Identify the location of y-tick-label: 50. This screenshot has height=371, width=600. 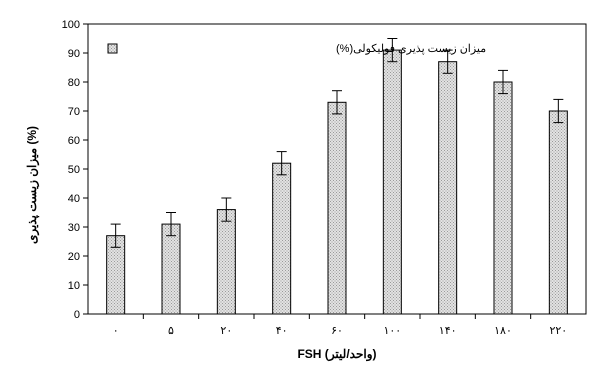
(74, 170).